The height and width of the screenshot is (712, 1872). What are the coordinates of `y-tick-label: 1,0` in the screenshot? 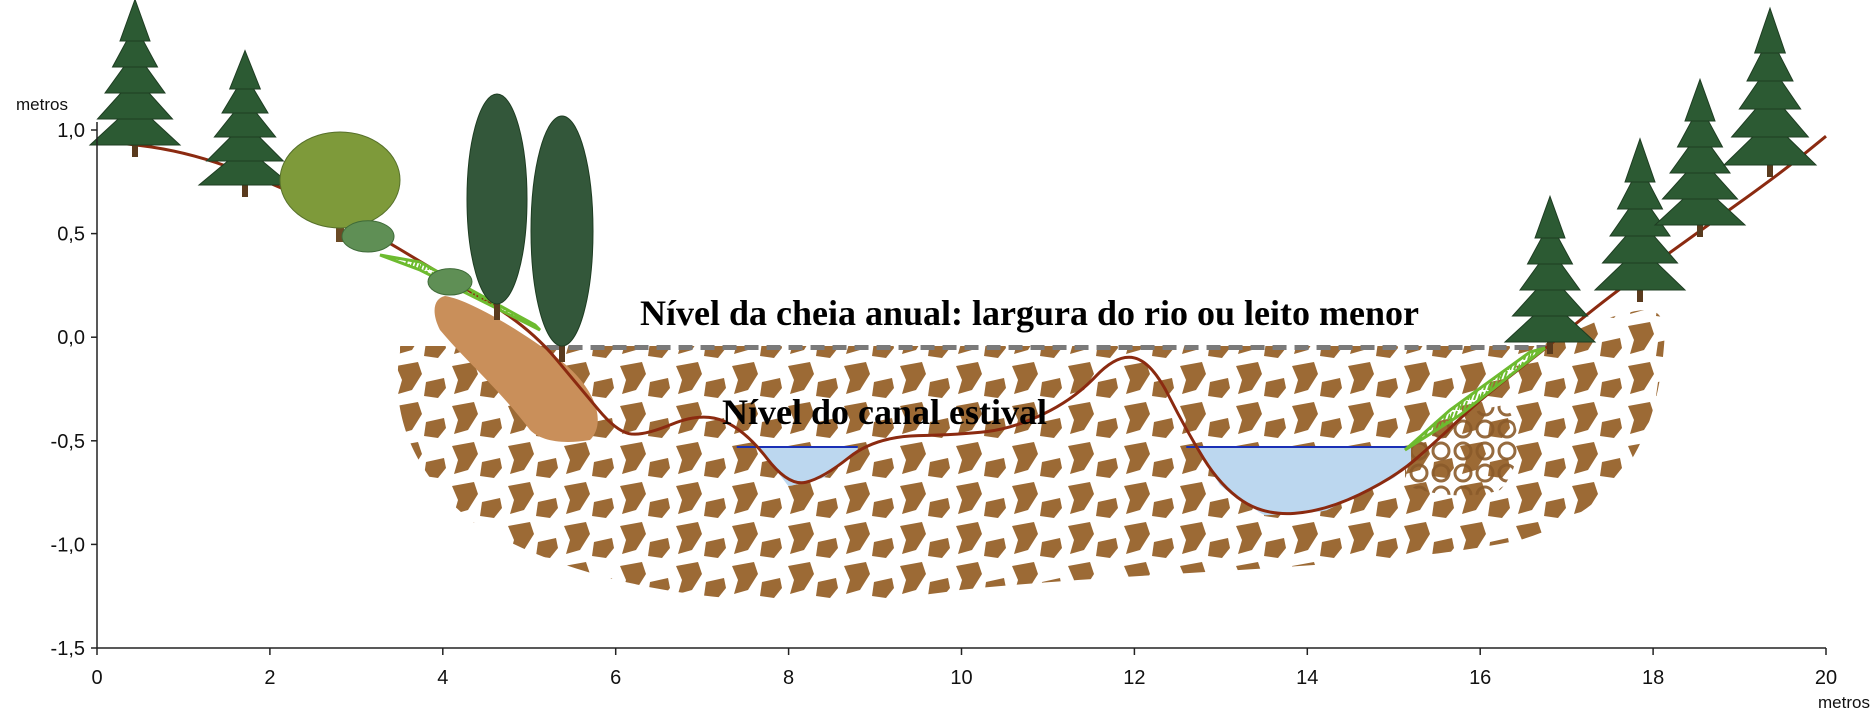 It's located at (71, 131).